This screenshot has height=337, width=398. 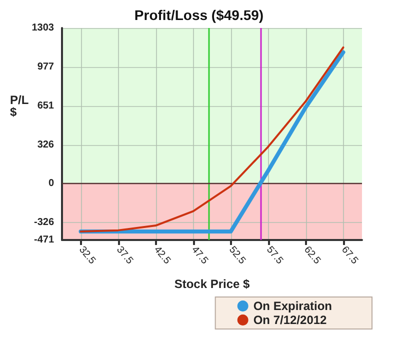 I want to click on y-axis-title: P/L $, so click(x=19, y=106).